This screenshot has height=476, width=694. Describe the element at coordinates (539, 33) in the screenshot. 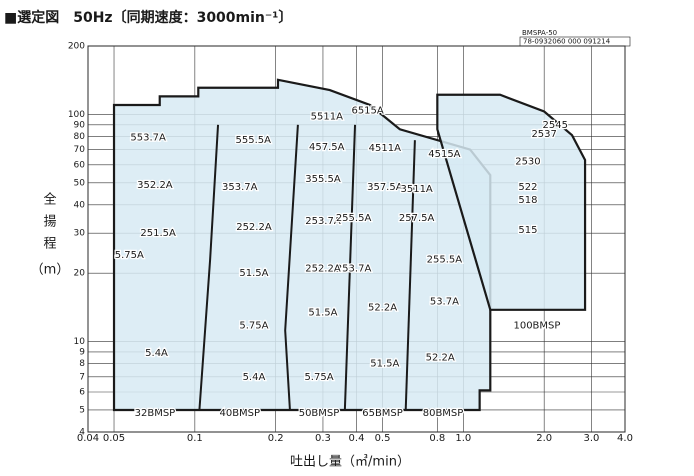

I see `model-code: BMSPA-50` at that location.